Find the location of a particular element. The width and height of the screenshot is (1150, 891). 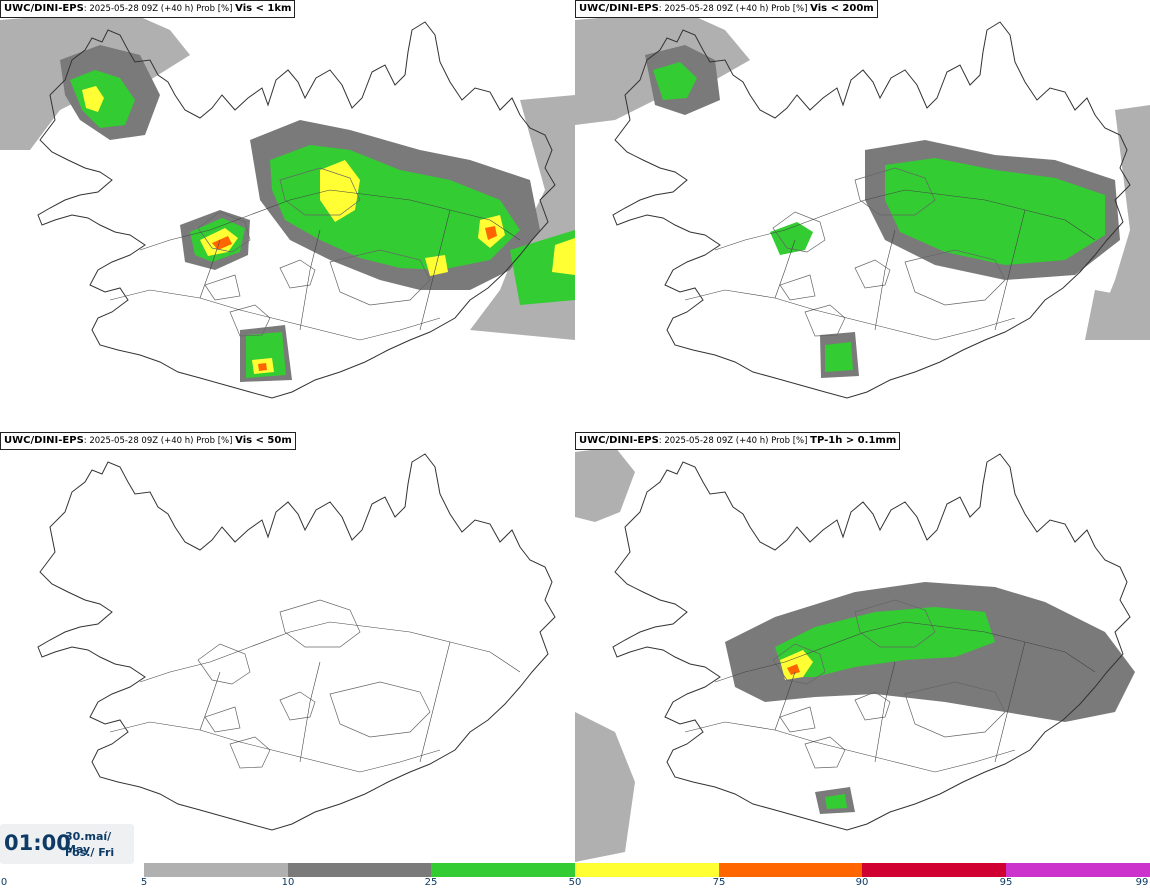

valid-weekday: Fös./ Fri is located at coordinates (90, 852).